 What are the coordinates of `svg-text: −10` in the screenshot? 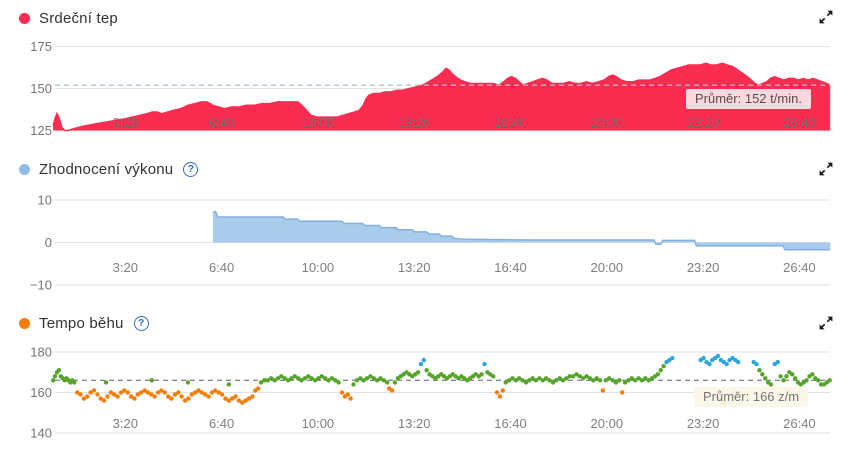 It's located at (41, 285).